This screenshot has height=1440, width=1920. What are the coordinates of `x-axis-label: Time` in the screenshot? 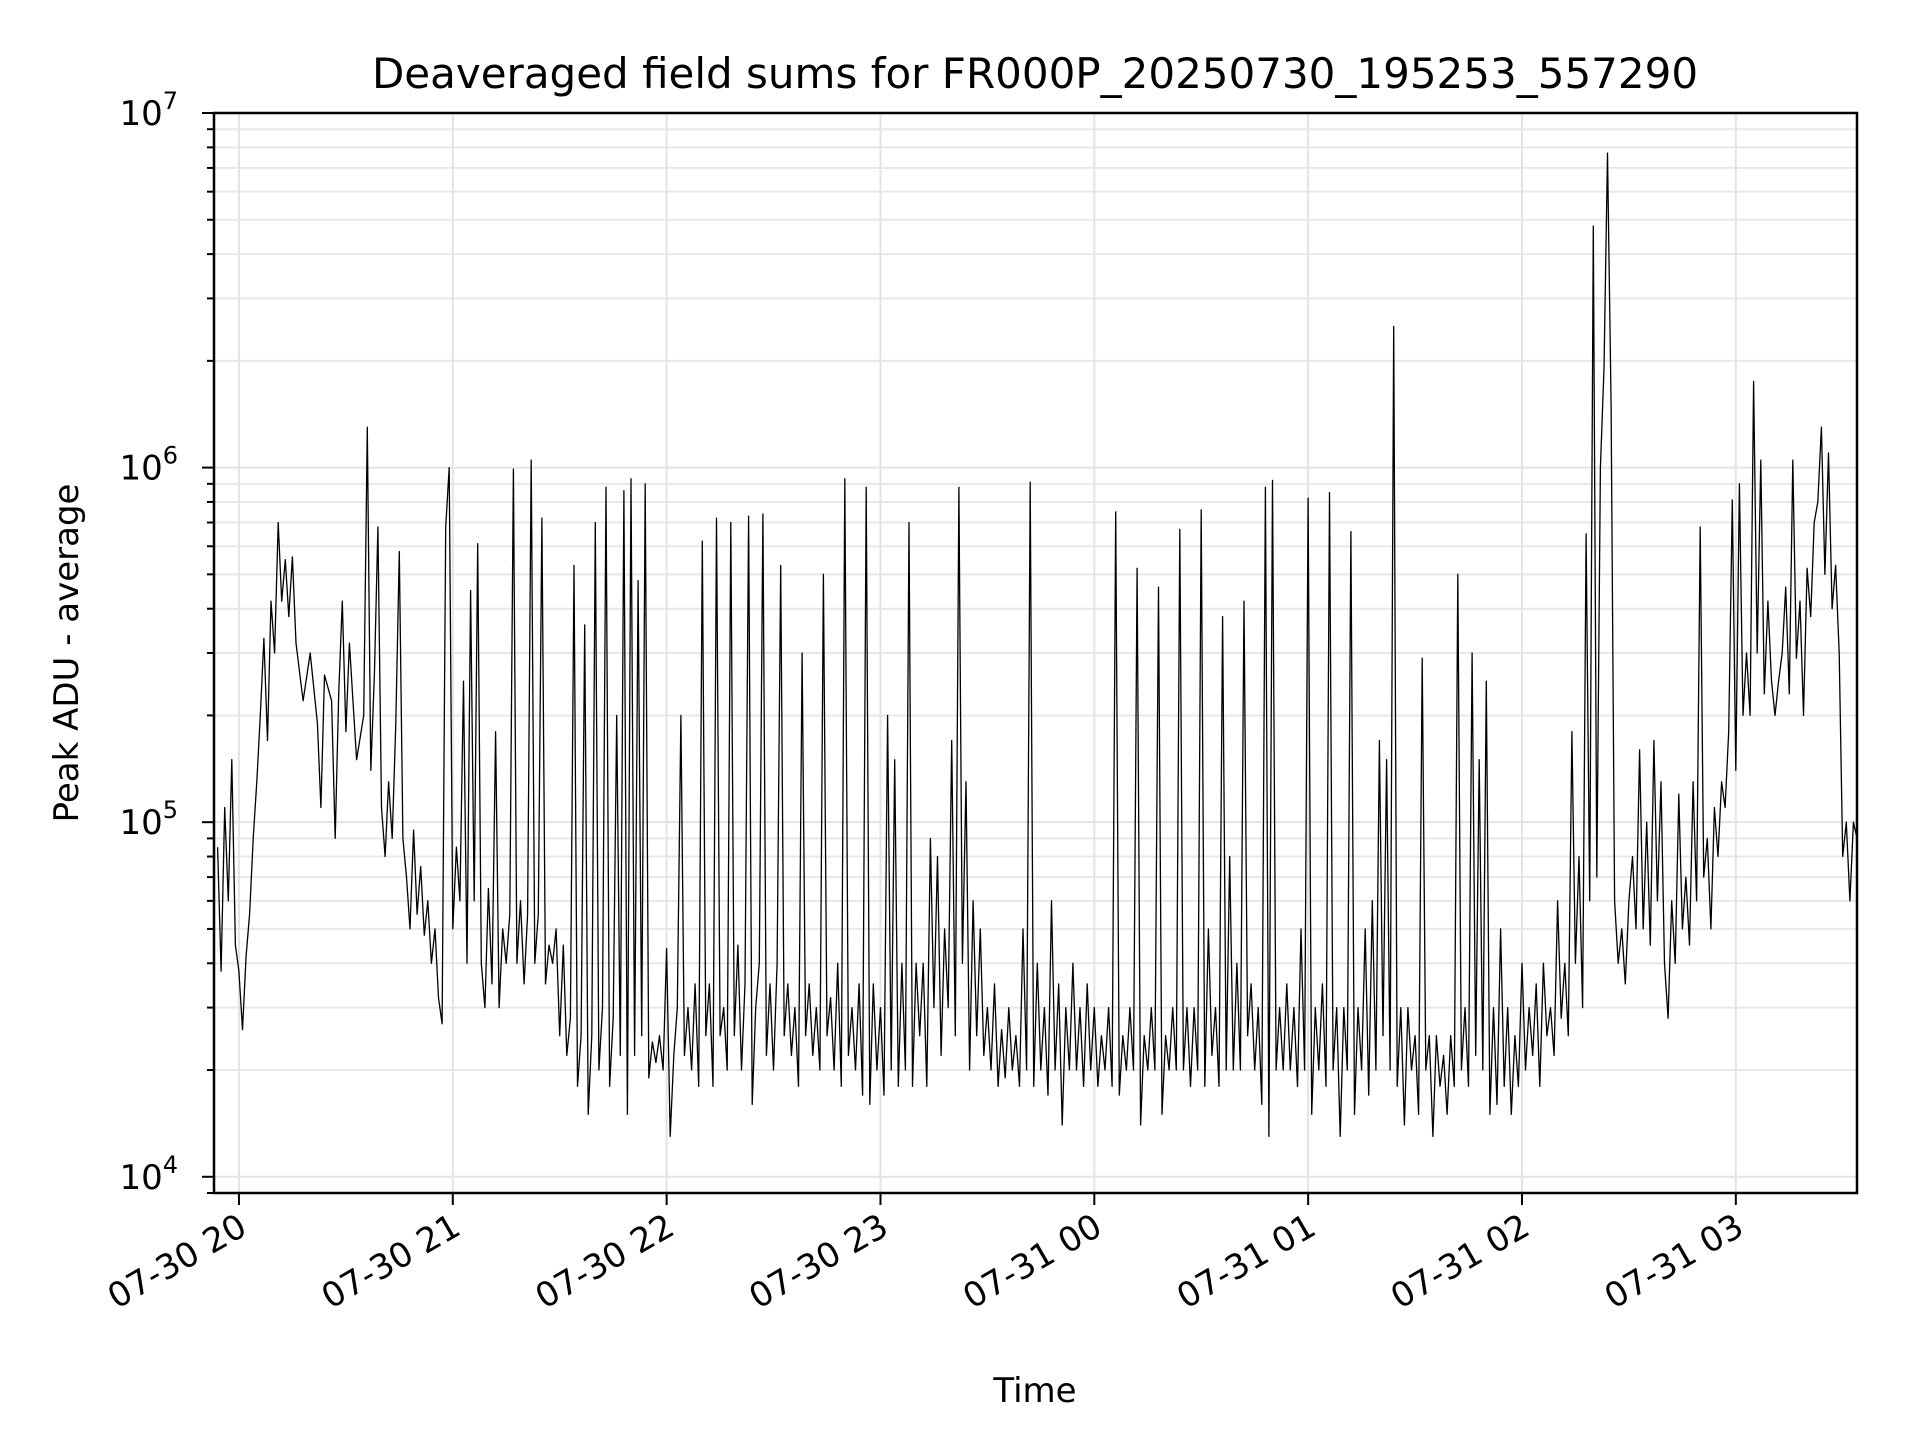 It's located at (1034, 1391).